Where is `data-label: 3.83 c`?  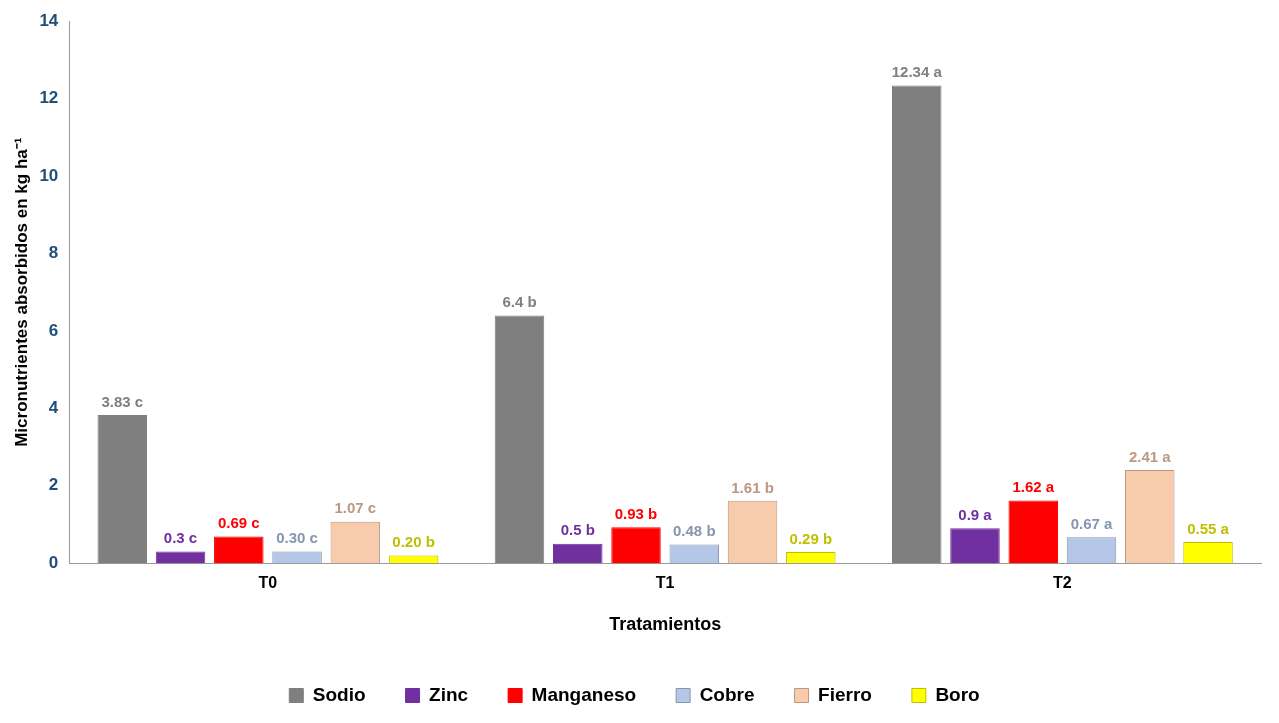
data-label: 3.83 c is located at coordinates (122, 401).